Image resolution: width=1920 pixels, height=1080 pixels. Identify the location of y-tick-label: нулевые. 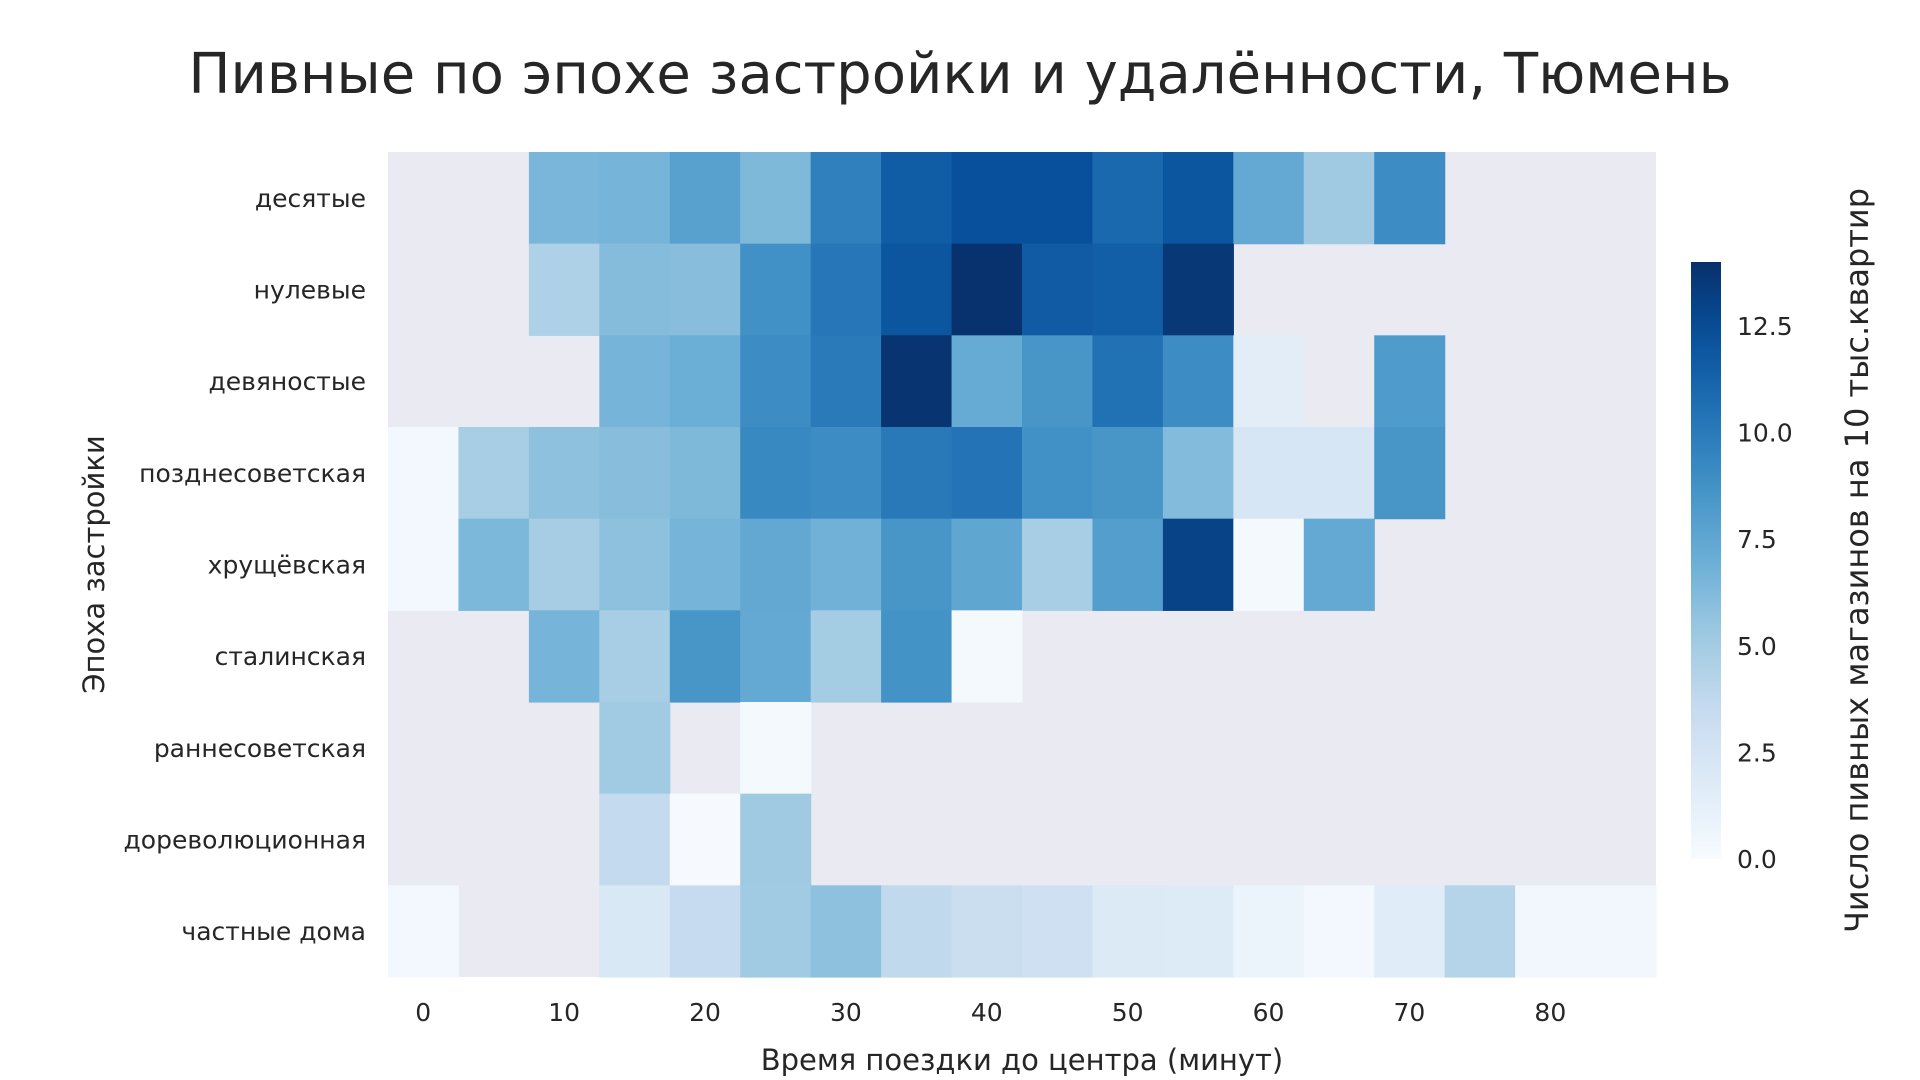
(310, 290).